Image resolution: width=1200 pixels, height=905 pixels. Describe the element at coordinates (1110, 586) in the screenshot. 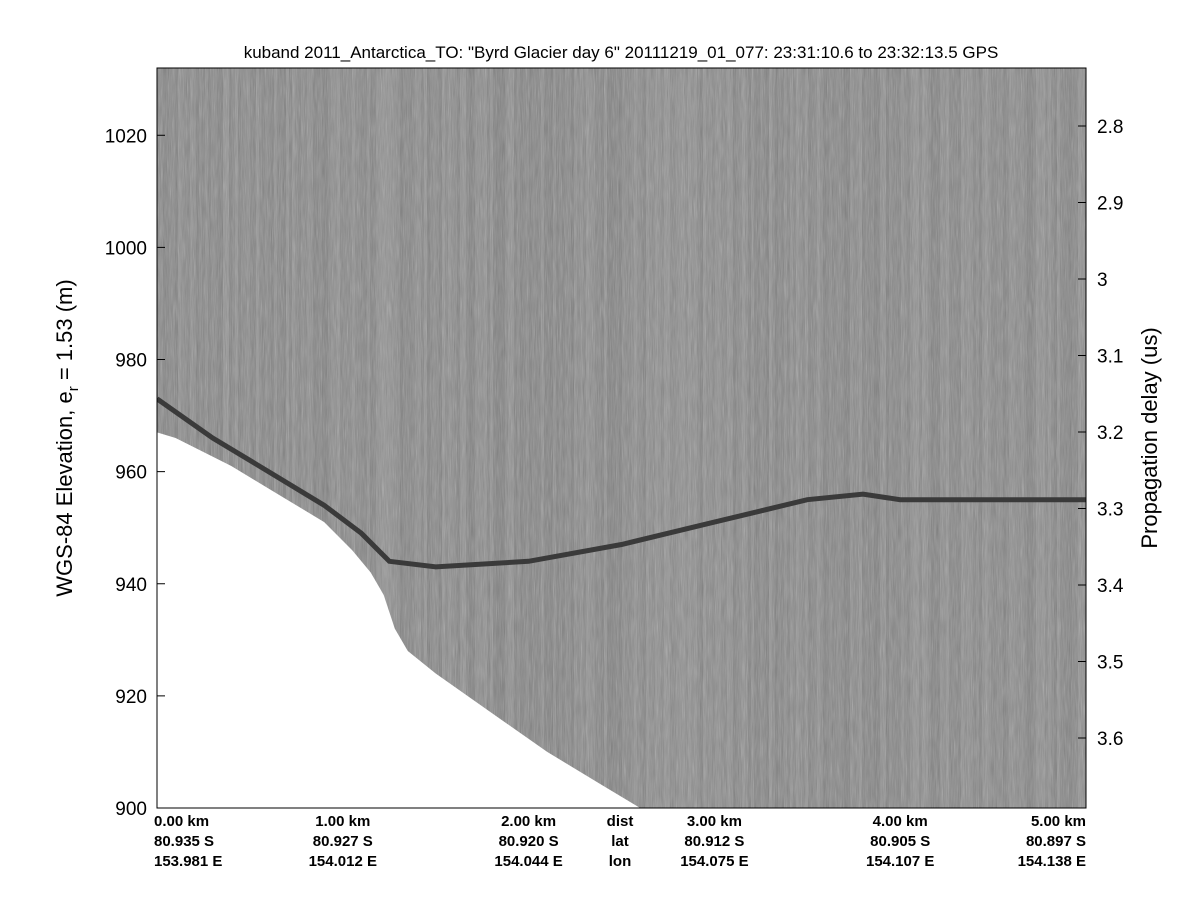

I see `right-tick-label: 3.4` at that location.